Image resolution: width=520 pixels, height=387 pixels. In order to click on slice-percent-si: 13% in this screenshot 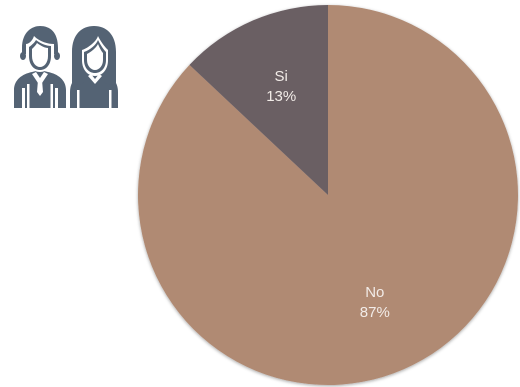, I will do `click(281, 96)`.